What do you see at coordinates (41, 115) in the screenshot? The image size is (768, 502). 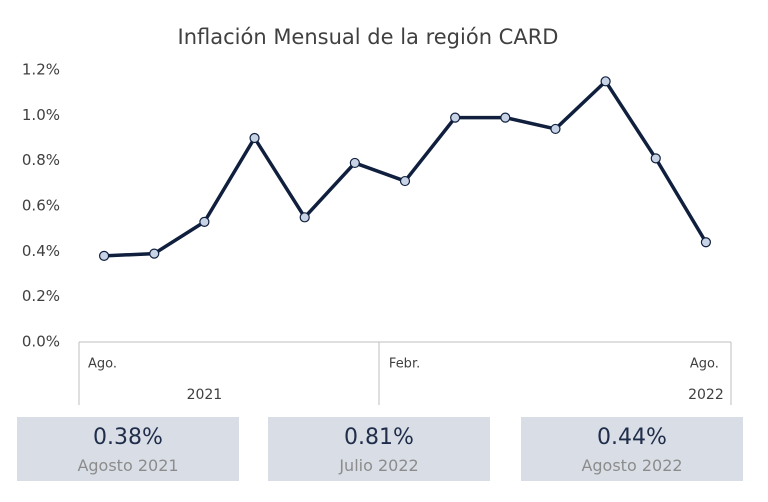 I see `y-tick-label: 1.0%` at bounding box center [41, 115].